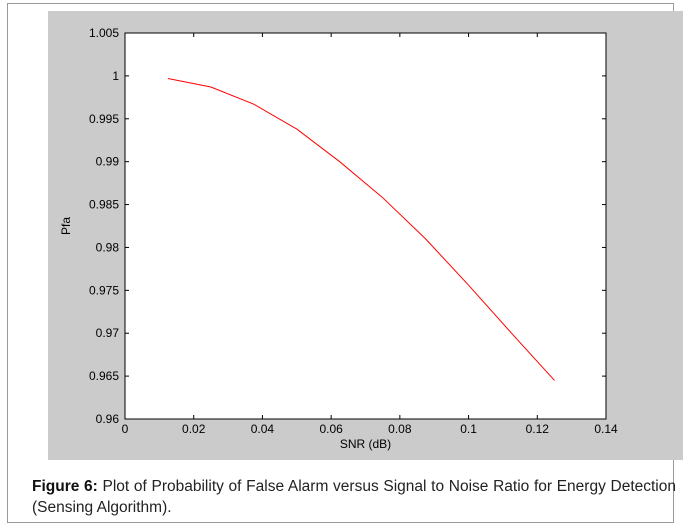 The width and height of the screenshot is (683, 529). I want to click on x-tick-label: 0.06, so click(331, 429).